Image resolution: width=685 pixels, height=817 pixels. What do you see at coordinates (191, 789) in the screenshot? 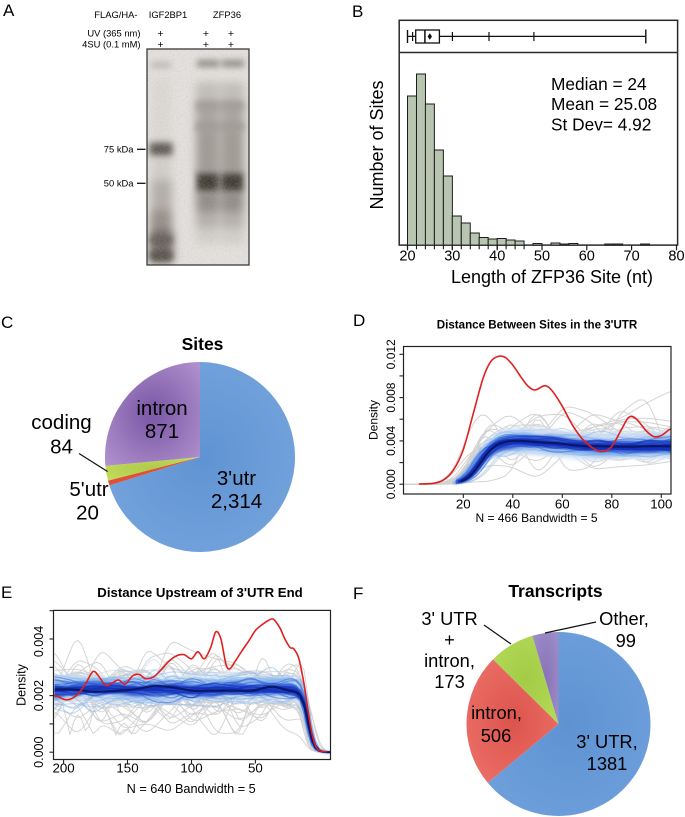
I see `svg-text: N = 640 Bandwidth = 5` at bounding box center [191, 789].